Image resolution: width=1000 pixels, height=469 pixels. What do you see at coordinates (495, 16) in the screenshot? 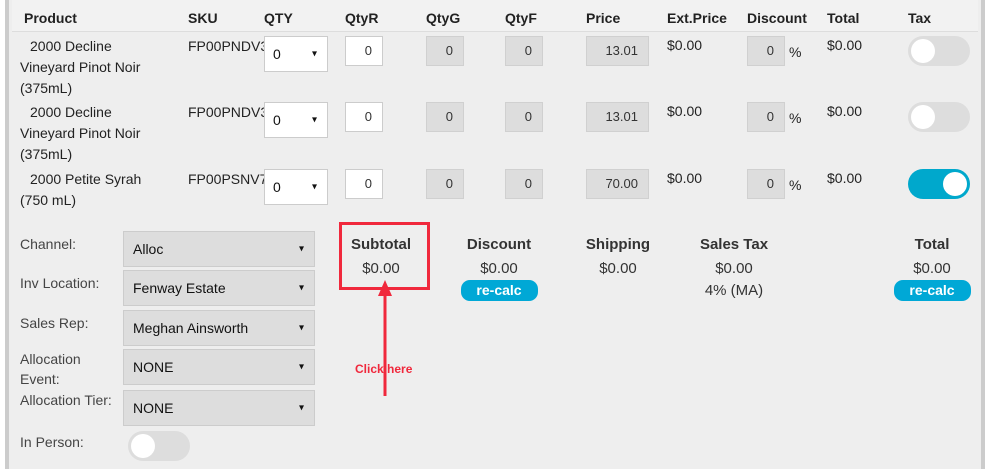
I see `table-header` at bounding box center [495, 16].